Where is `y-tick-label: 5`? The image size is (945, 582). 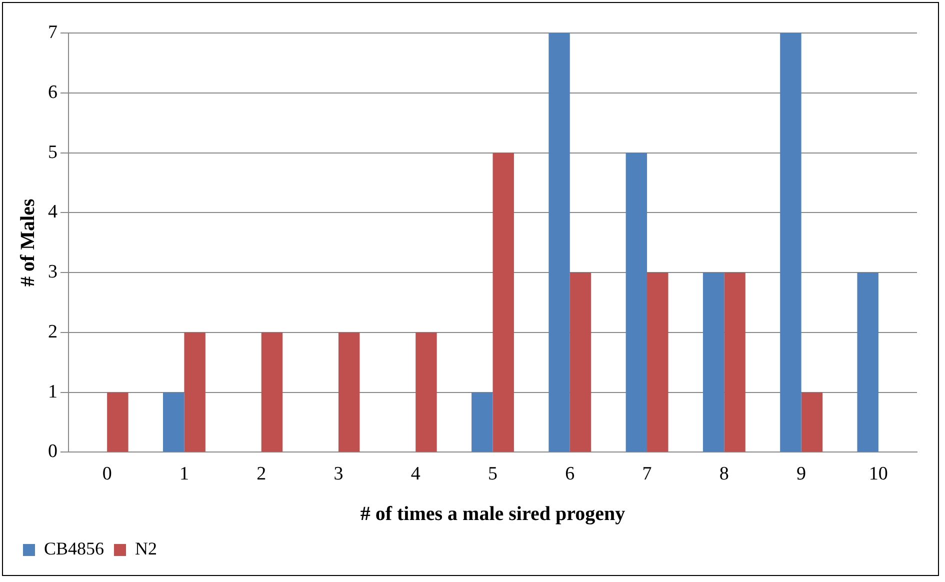 y-tick-label: 5 is located at coordinates (53, 152).